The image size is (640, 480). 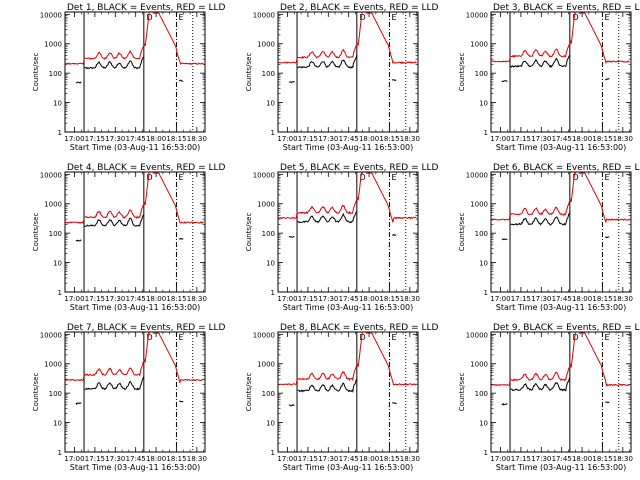 I want to click on panel-title: Det 3, BLACK = Events, RED = LLD, so click(x=566, y=8).